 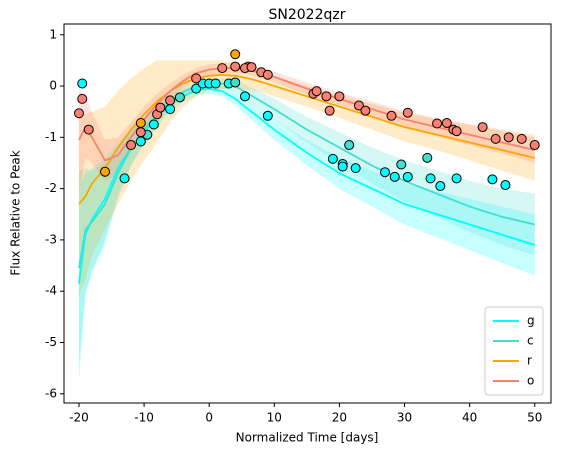 What do you see at coordinates (51, 188) in the screenshot?
I see `y-tick-label: -2` at bounding box center [51, 188].